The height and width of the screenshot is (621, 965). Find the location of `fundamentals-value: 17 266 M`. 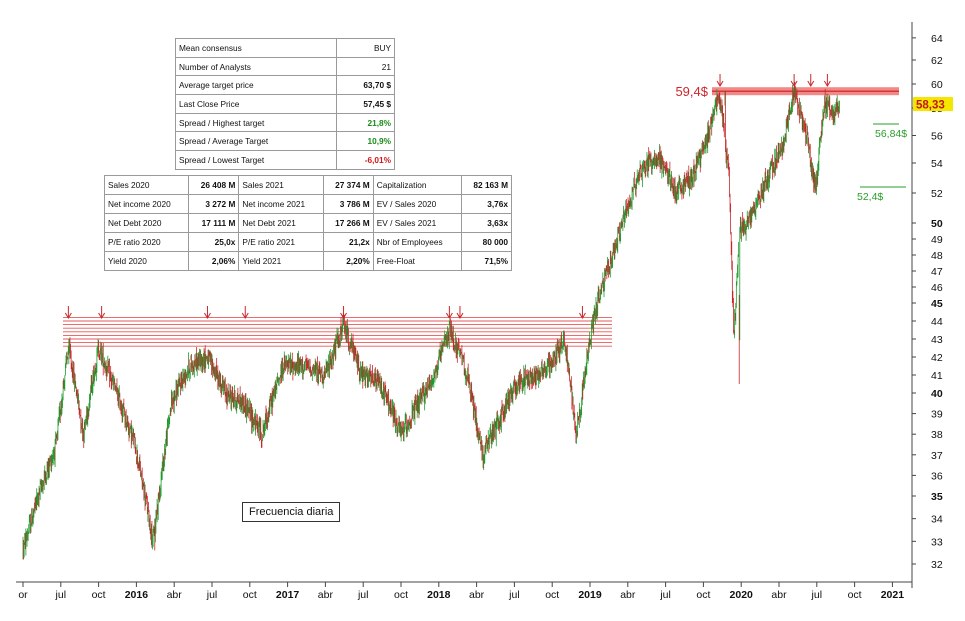

fundamentals-value: 17 266 M is located at coordinates (348, 223).